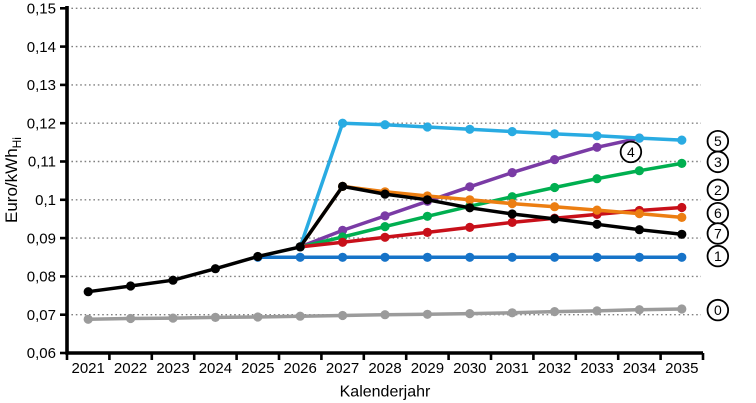  Describe the element at coordinates (172, 368) in the screenshot. I see `x-tick-label: 2023` at that location.